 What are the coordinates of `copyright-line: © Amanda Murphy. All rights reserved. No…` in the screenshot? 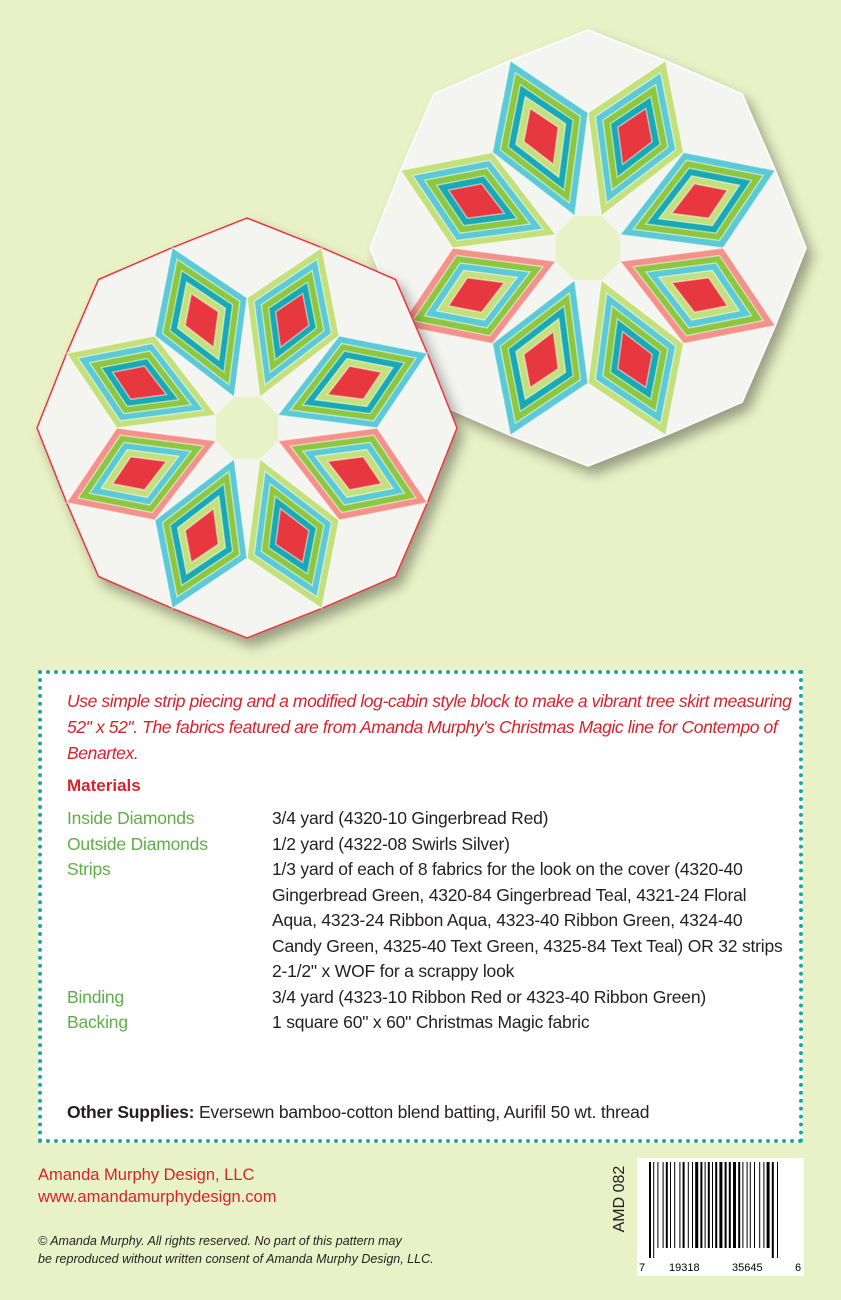 It's located at (220, 1241).